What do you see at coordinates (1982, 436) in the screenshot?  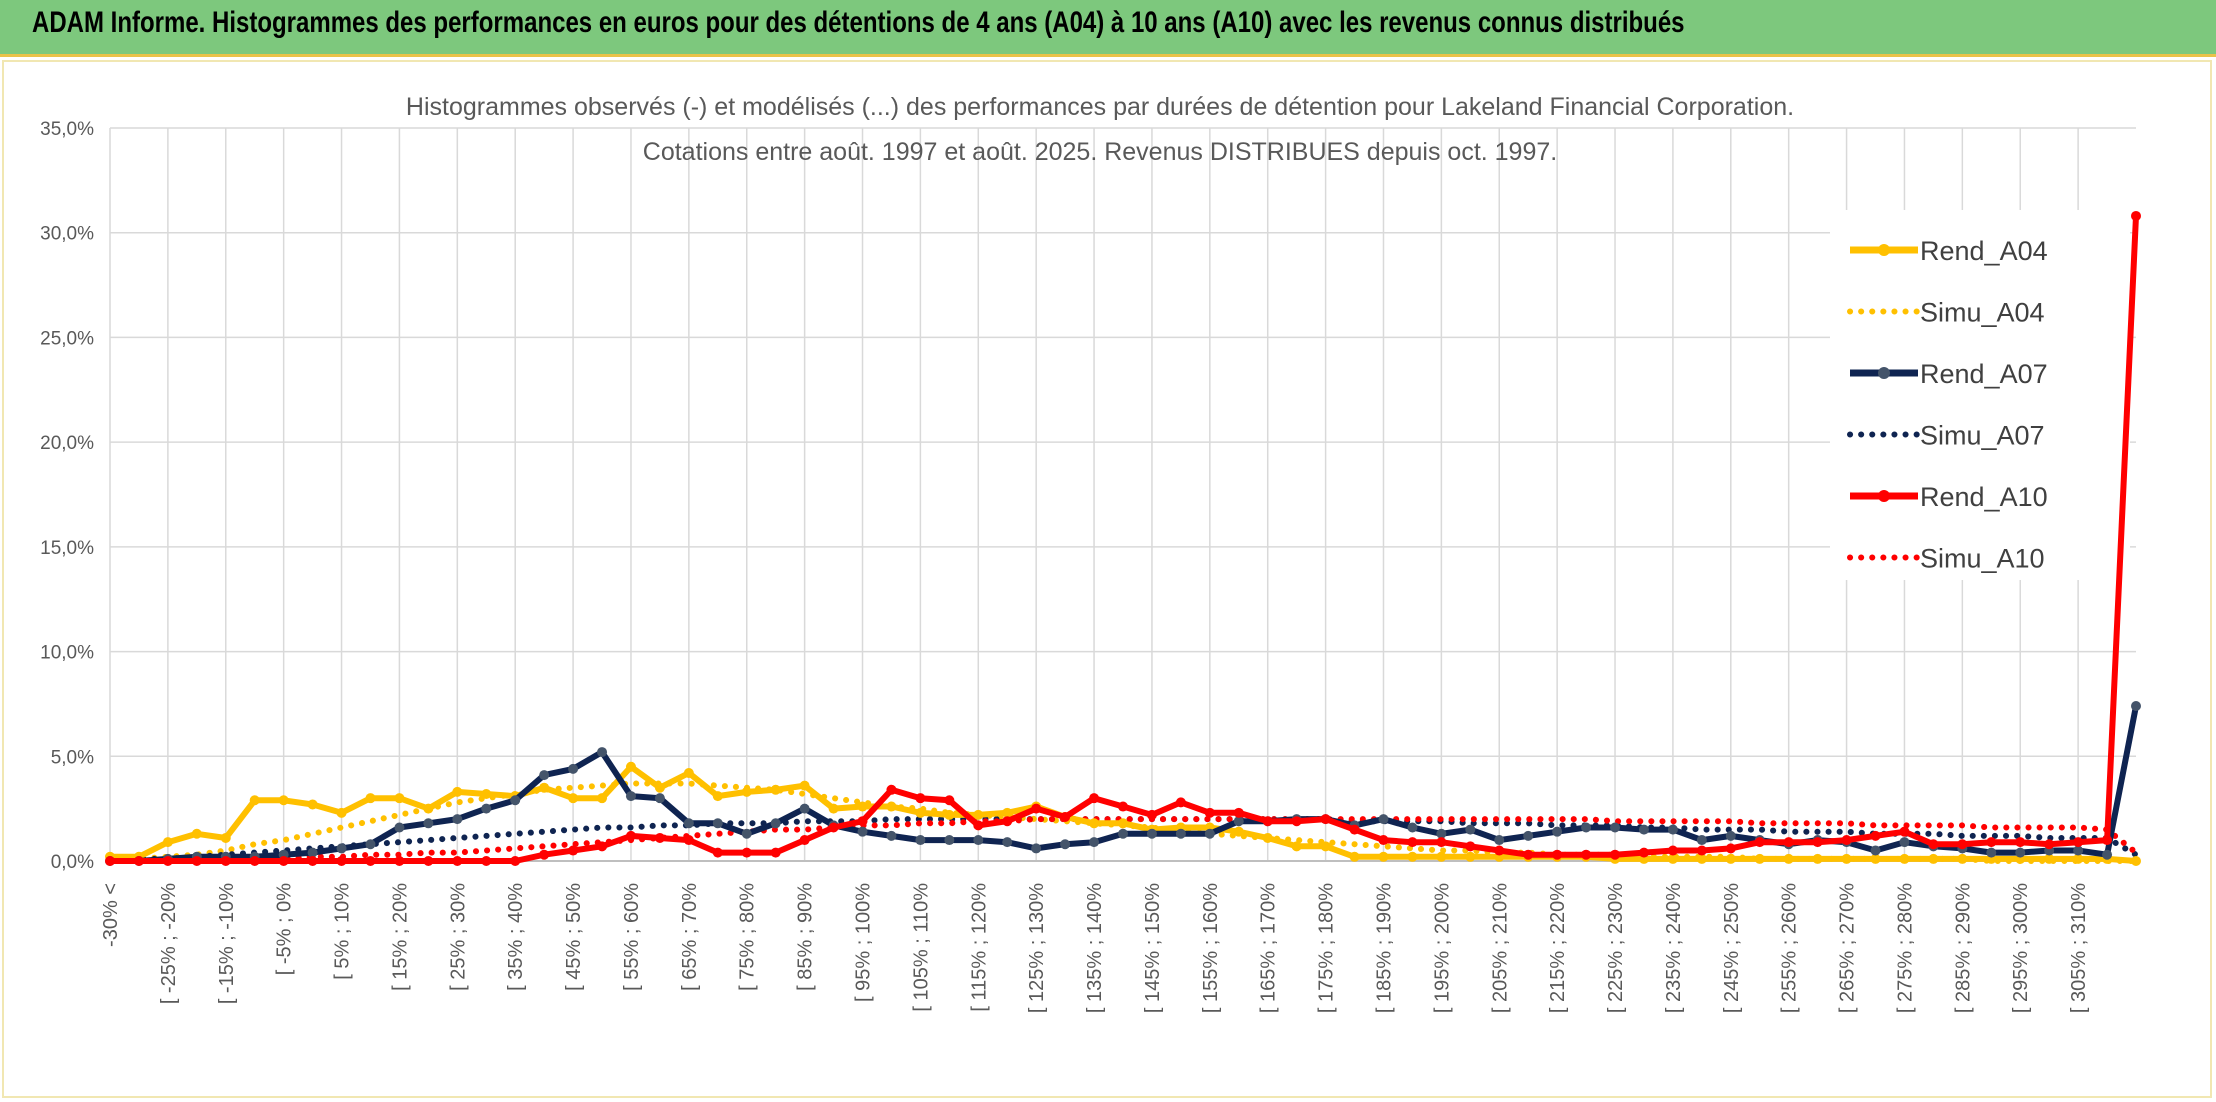 I see `legend-label: Simu_A07` at bounding box center [1982, 436].